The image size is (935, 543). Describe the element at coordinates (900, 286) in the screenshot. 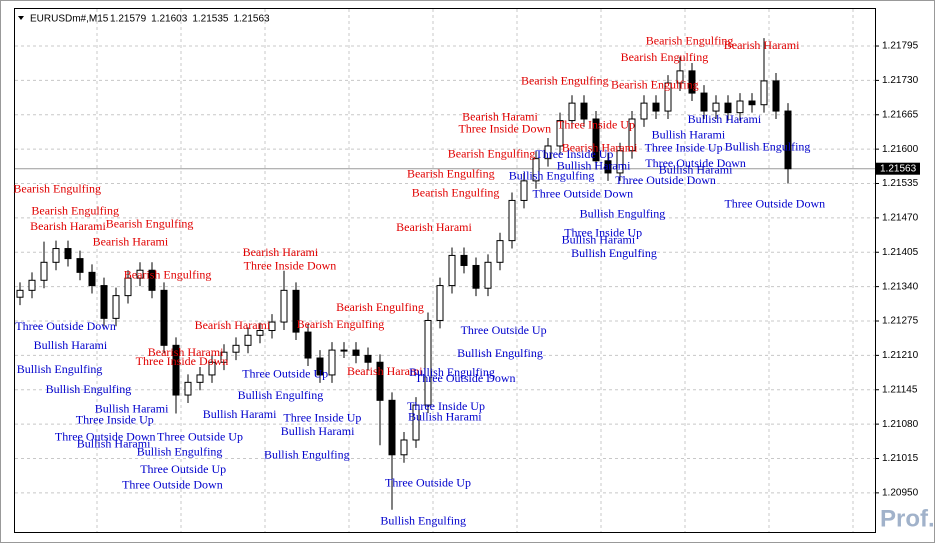

I see `y-tick-label: 1.21340` at that location.